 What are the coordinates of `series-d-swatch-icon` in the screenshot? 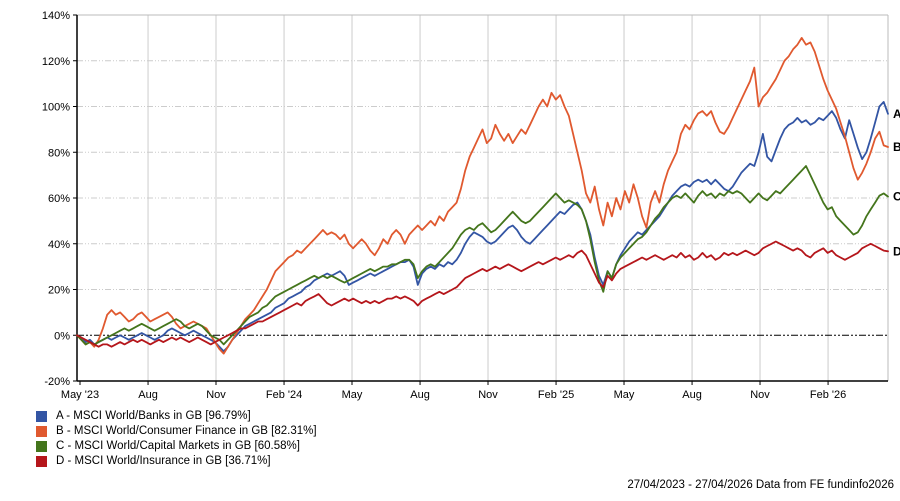 It's located at (41, 461).